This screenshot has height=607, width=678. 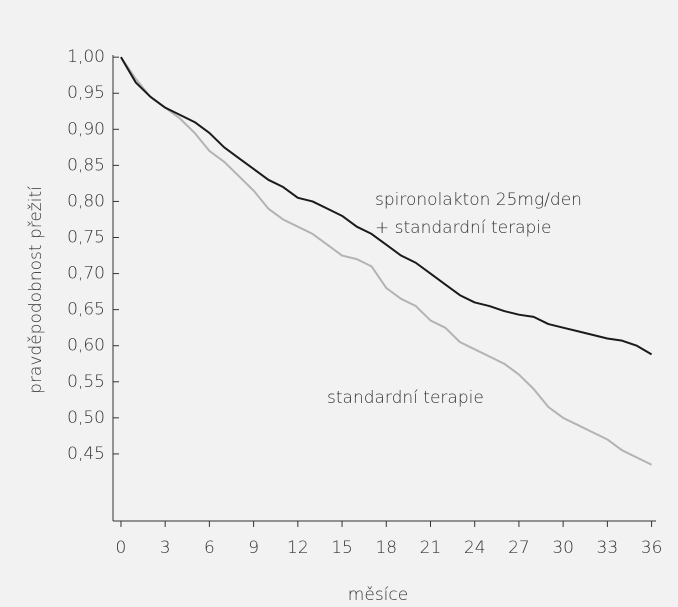 What do you see at coordinates (478, 200) in the screenshot?
I see `annotation: spironolakton 25mg/den` at bounding box center [478, 200].